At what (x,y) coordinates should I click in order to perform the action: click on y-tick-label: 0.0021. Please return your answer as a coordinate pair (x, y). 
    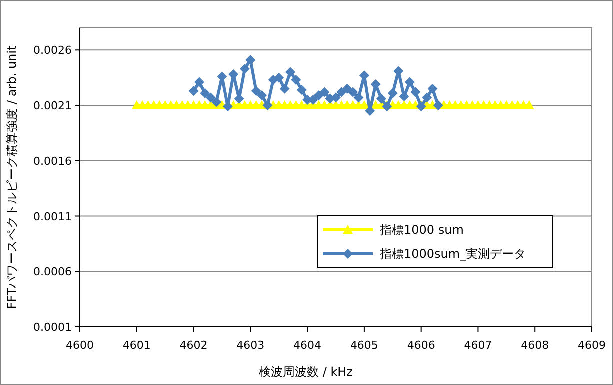
    Looking at the image, I should click on (53, 106).